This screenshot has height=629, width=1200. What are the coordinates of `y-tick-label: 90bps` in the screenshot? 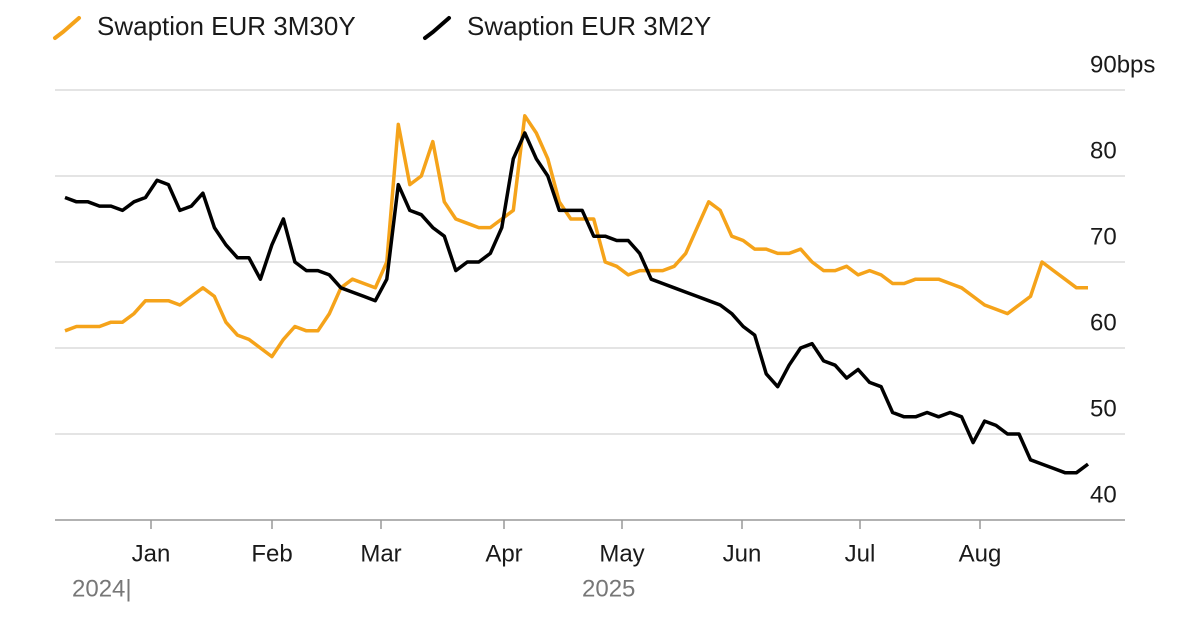 It's located at (1122, 64).